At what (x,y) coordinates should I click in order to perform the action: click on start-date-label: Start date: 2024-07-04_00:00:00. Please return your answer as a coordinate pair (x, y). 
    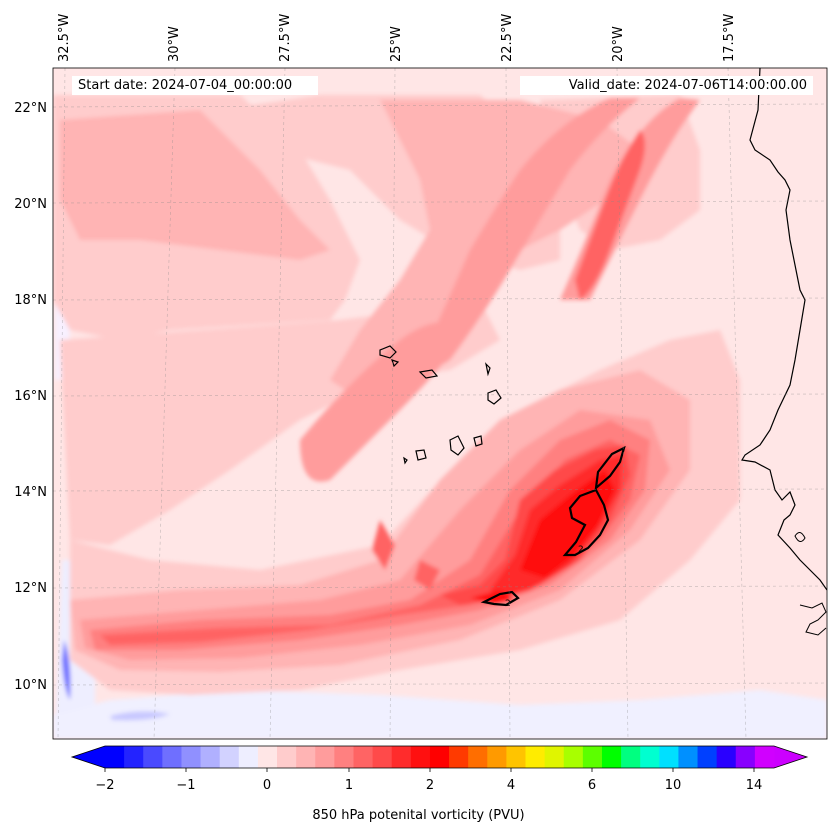
    Looking at the image, I should click on (195, 85).